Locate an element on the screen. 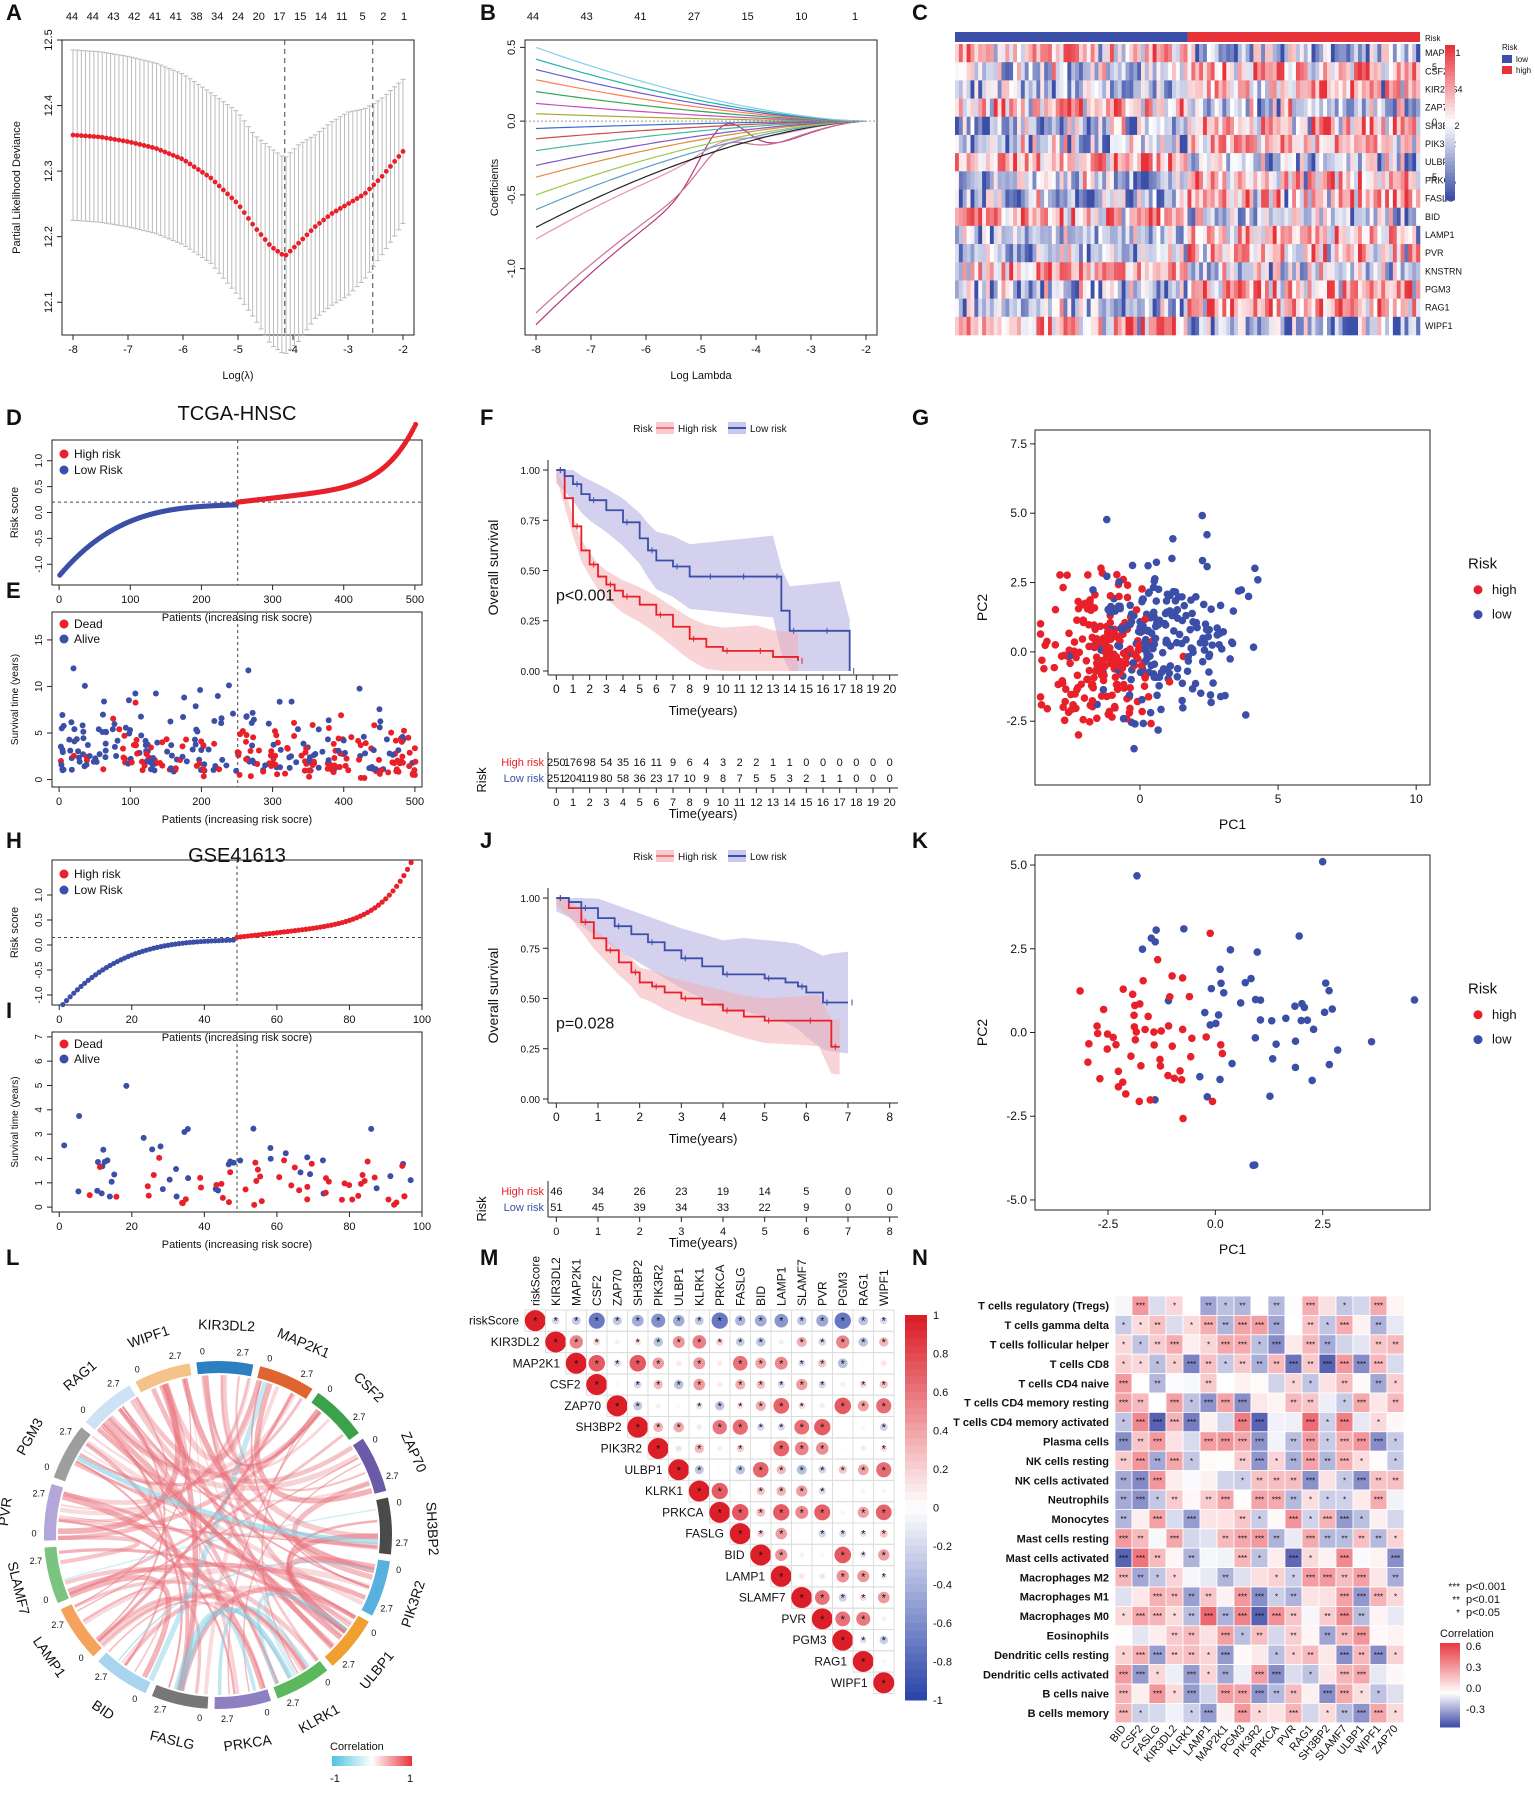 The width and height of the screenshot is (1535, 1815). y-tick-label: 0.75 is located at coordinates (531, 521).